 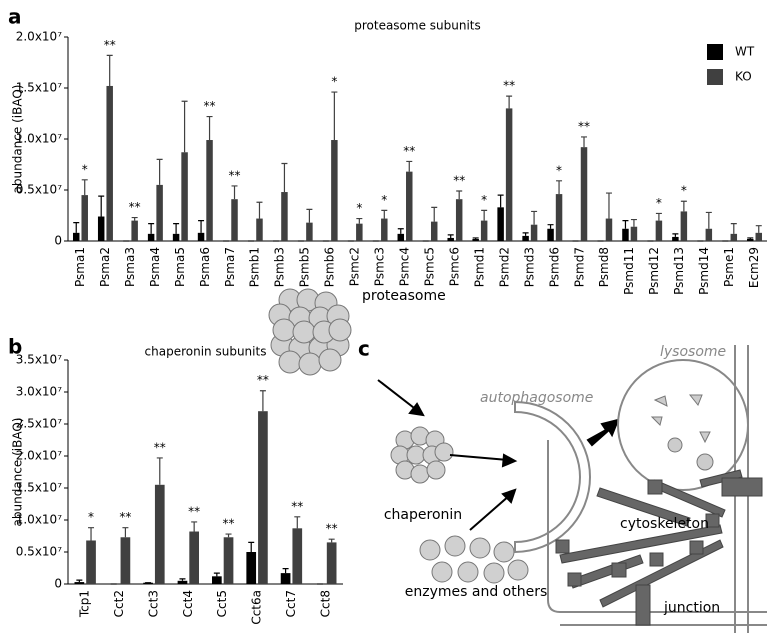 I want to click on x-tick-label: Psmc5, so click(x=429, y=266).